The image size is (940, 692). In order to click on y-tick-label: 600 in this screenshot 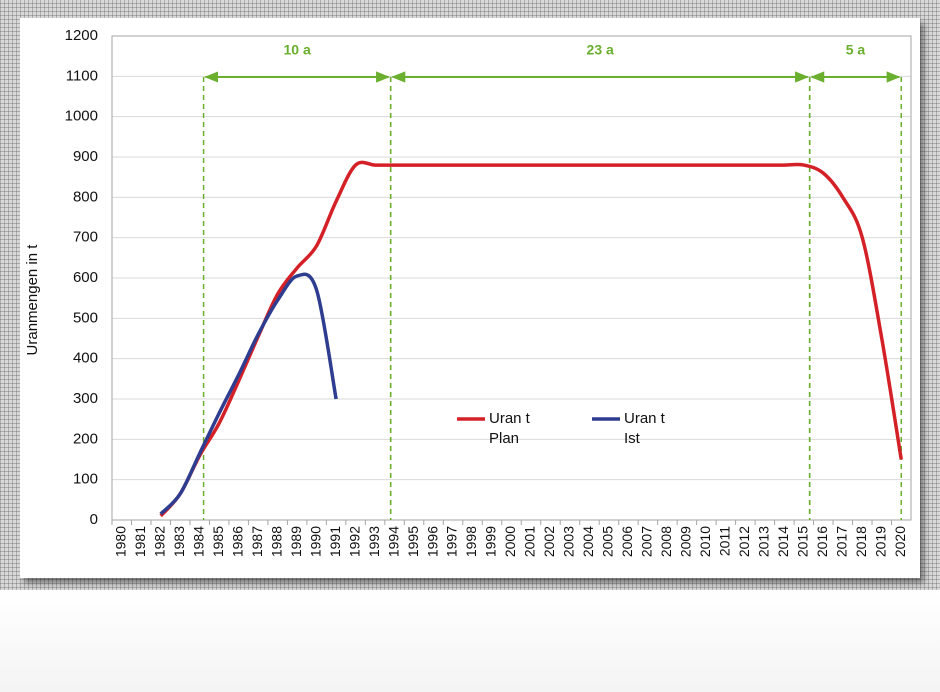, I will do `click(85, 277)`.